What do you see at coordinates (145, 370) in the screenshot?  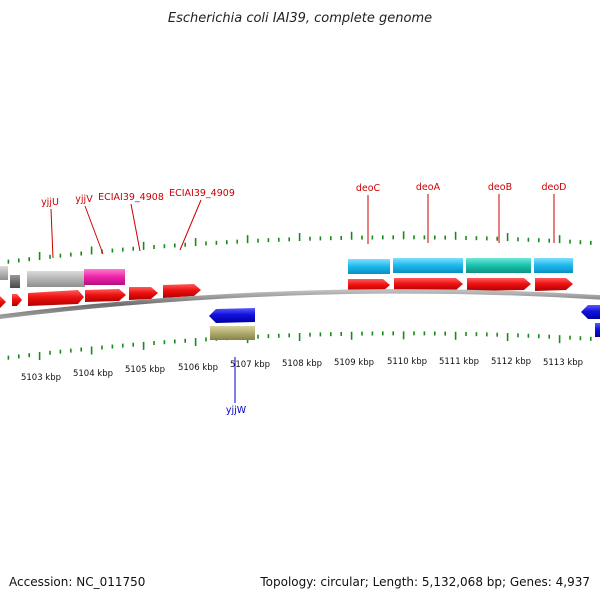 I see `scale-label: 5105 kbp` at bounding box center [145, 370].